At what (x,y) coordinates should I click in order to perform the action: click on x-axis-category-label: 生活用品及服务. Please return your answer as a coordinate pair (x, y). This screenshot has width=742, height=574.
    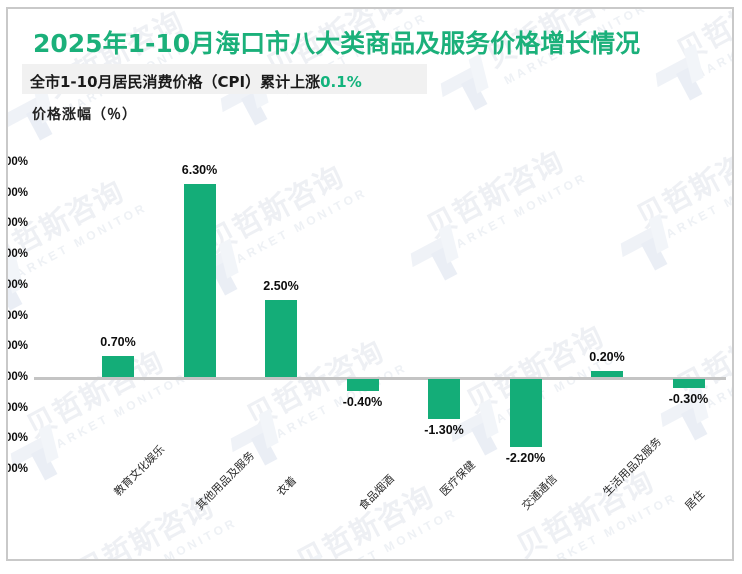
    Looking at the image, I should click on (632, 466).